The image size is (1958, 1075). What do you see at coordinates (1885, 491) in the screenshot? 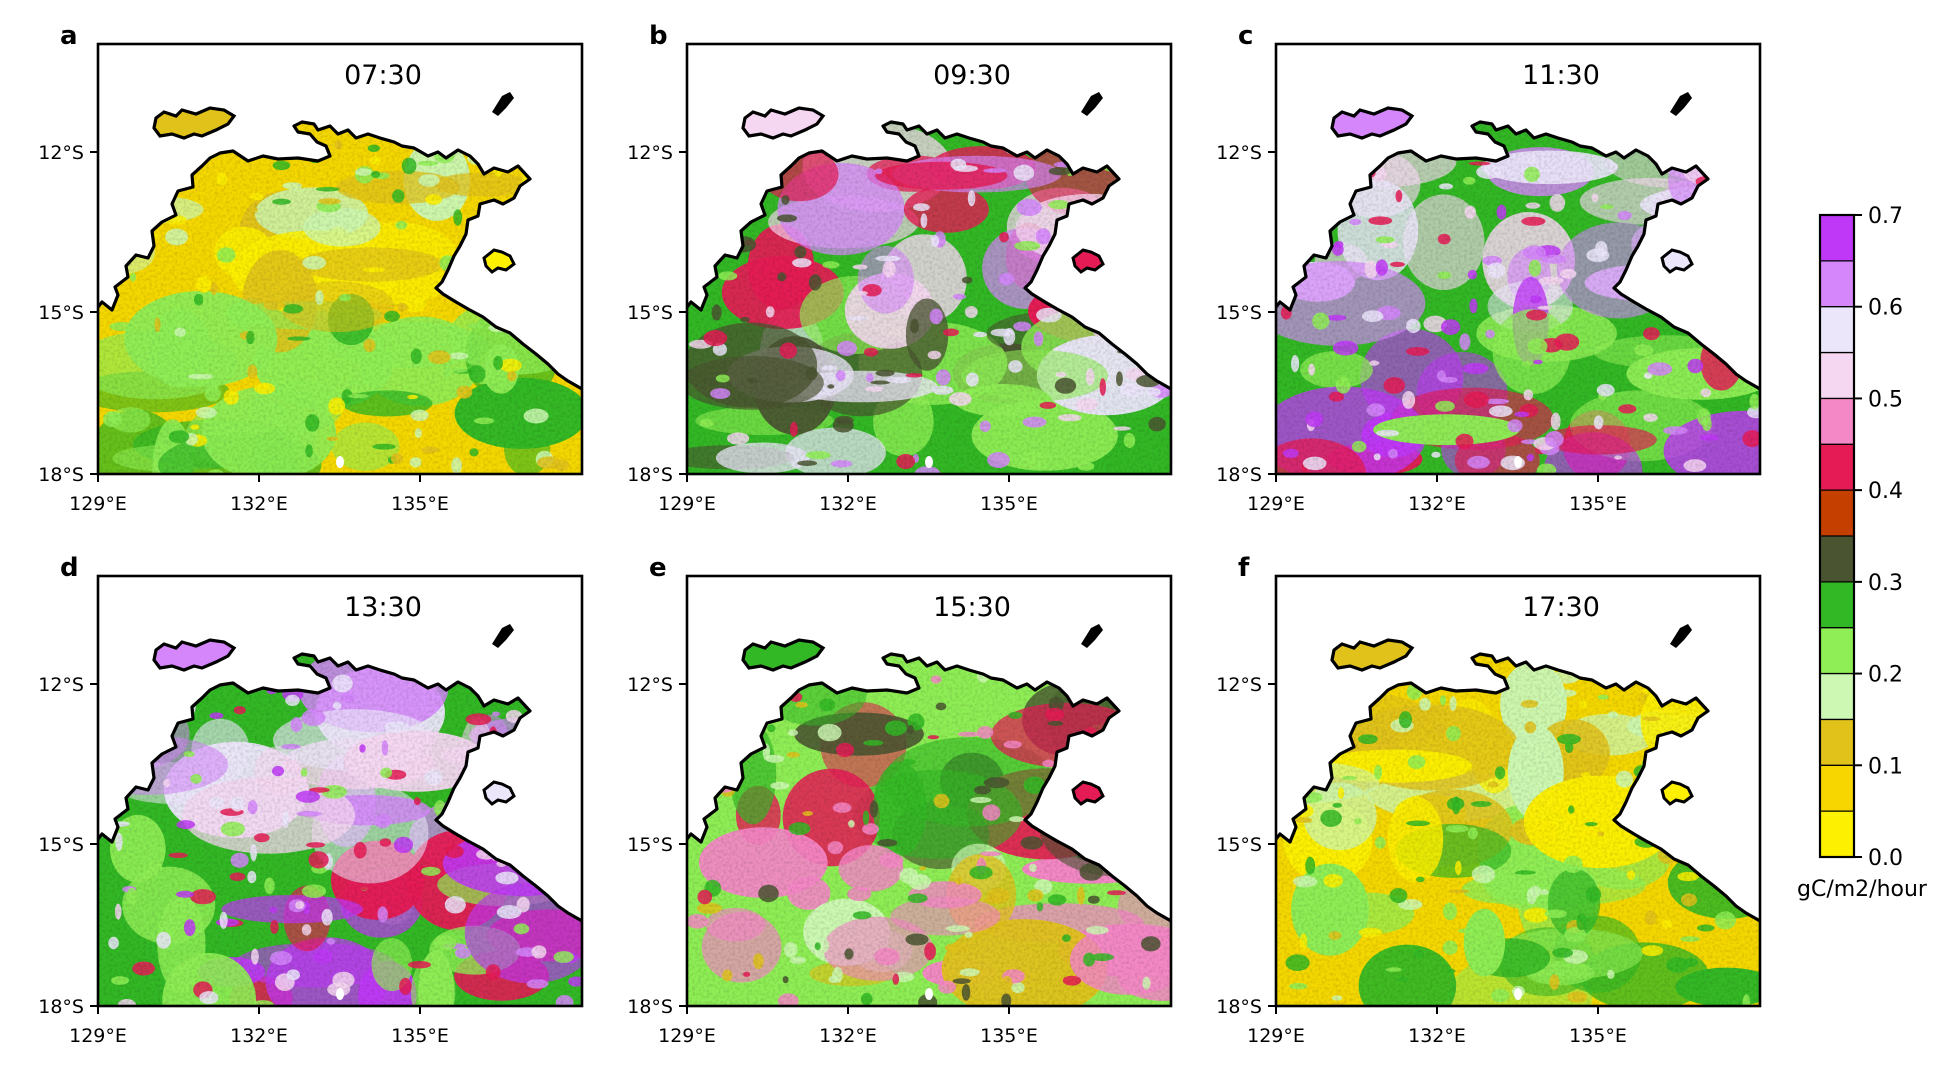
I see `colorbar-tick-label: 0.4` at bounding box center [1885, 491].